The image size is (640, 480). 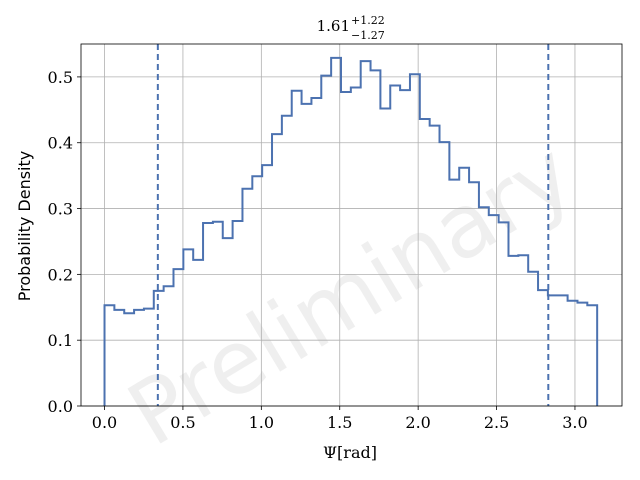 What do you see at coordinates (60, 340) in the screenshot?
I see `y-tick-label: 0.1` at bounding box center [60, 340].